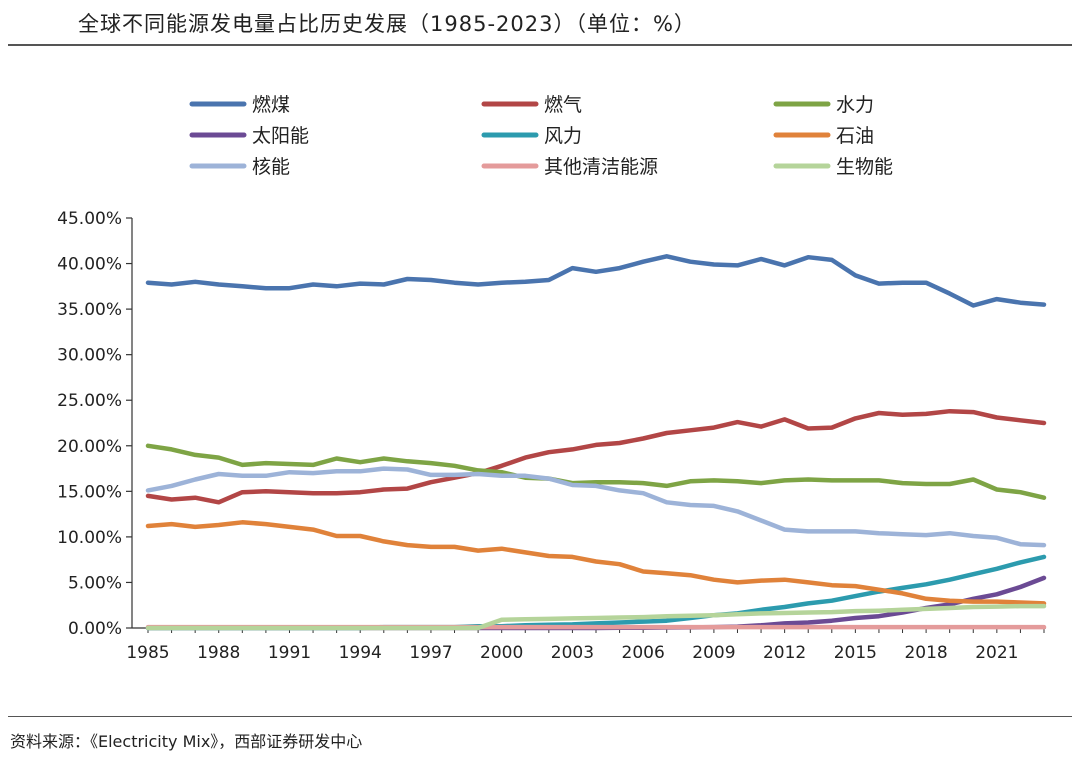  I want to click on x-tick-label: 2018, so click(925, 653).